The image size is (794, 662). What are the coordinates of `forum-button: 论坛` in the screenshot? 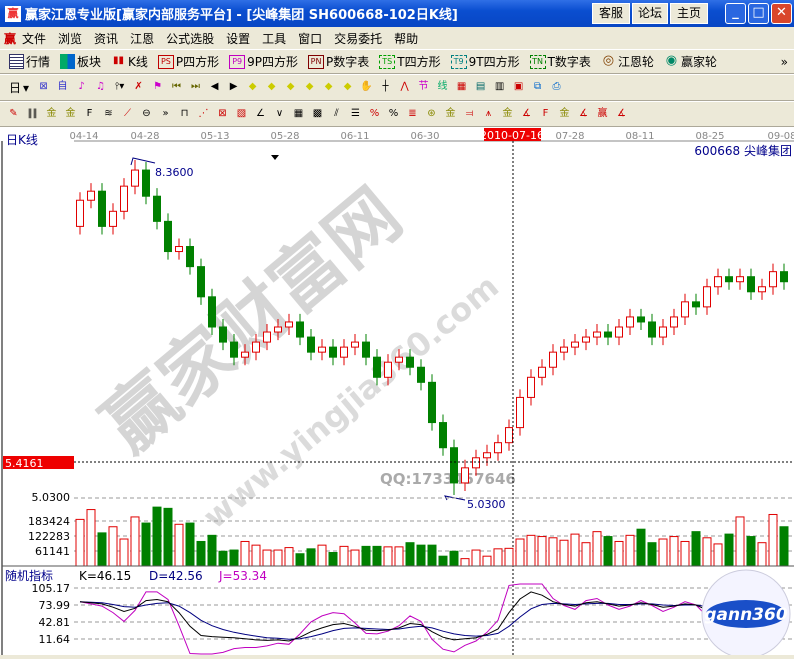 It's located at (650, 13).